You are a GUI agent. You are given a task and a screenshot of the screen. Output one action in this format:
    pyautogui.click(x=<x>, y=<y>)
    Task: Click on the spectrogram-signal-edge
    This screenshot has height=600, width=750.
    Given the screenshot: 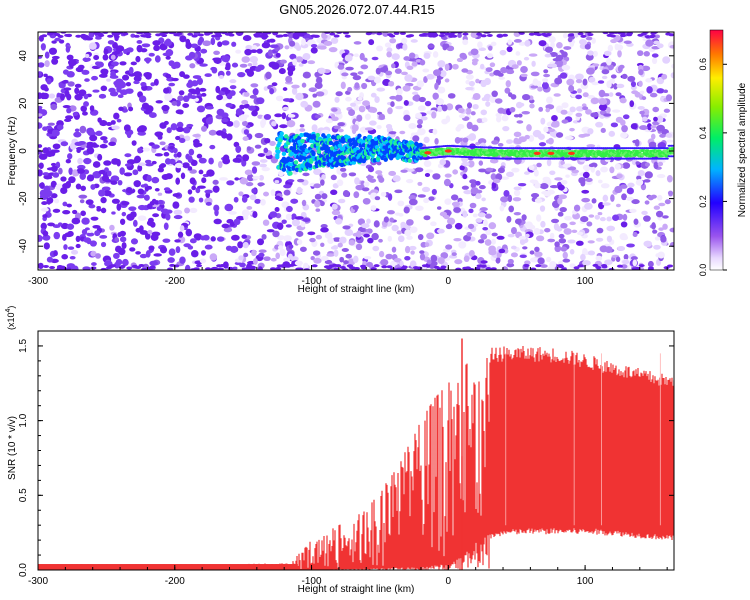 What is the action you would take?
    pyautogui.click(x=672, y=145)
    